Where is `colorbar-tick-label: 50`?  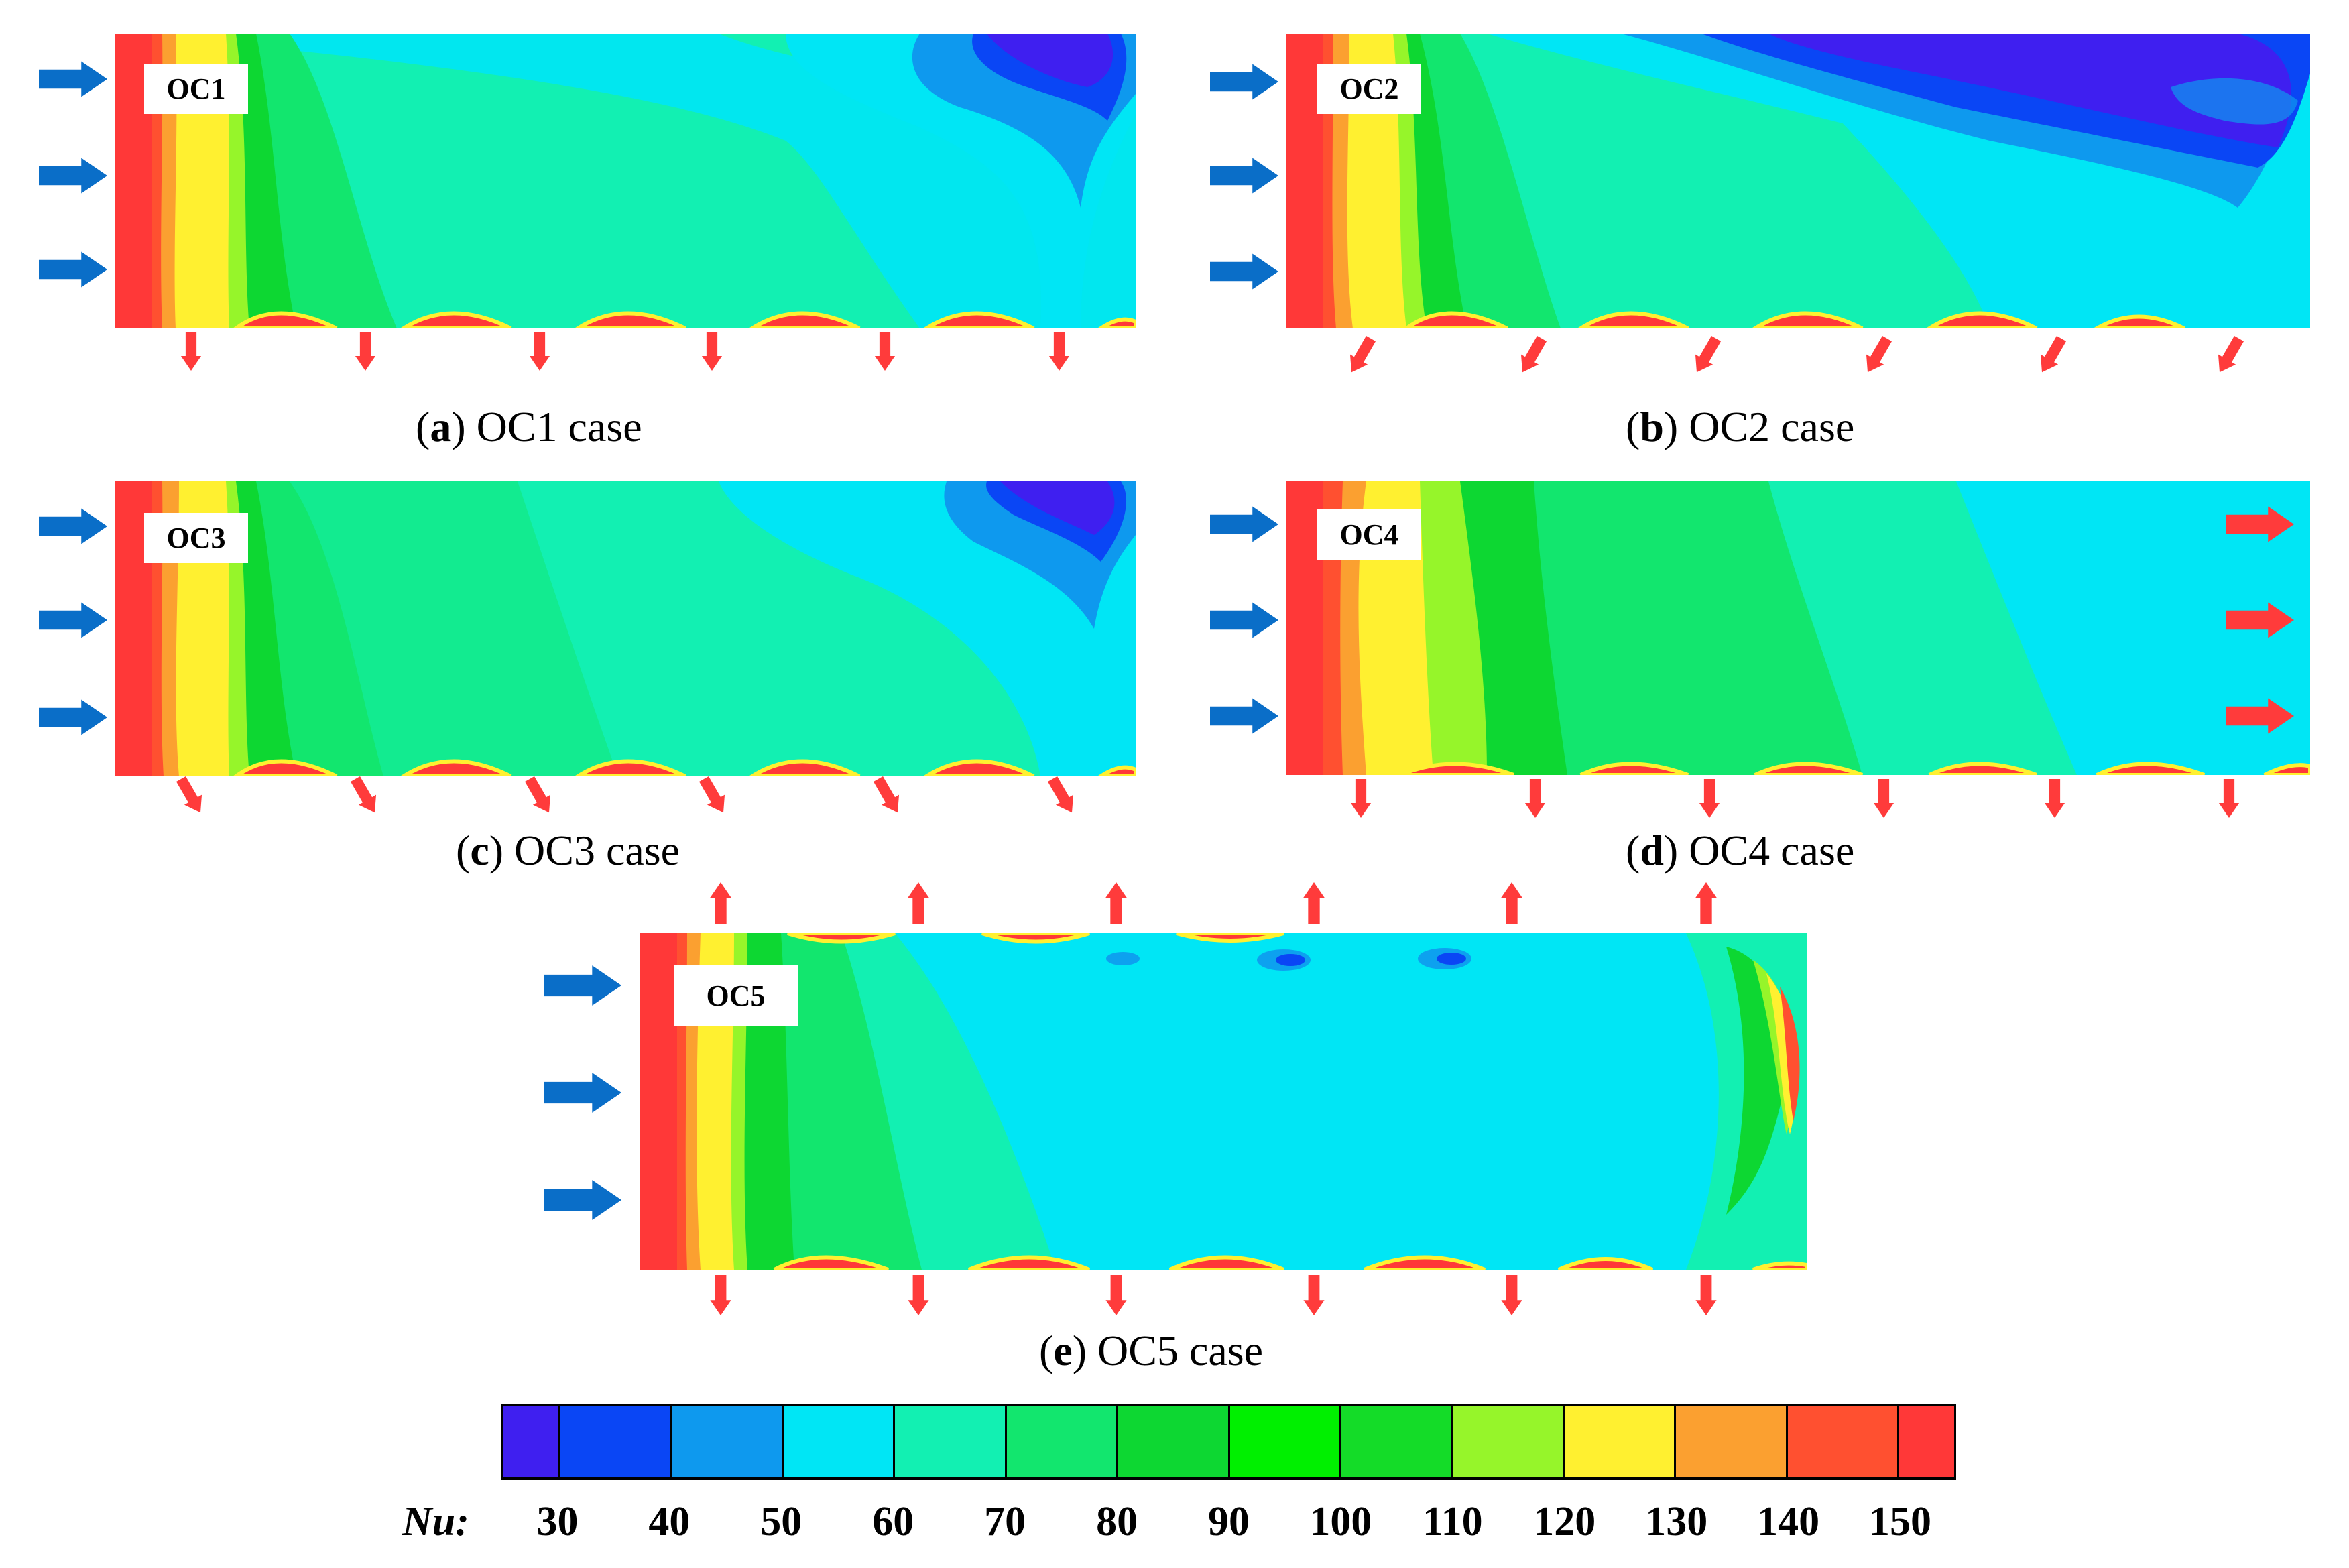 colorbar-tick-label: 50 is located at coordinates (781, 1522).